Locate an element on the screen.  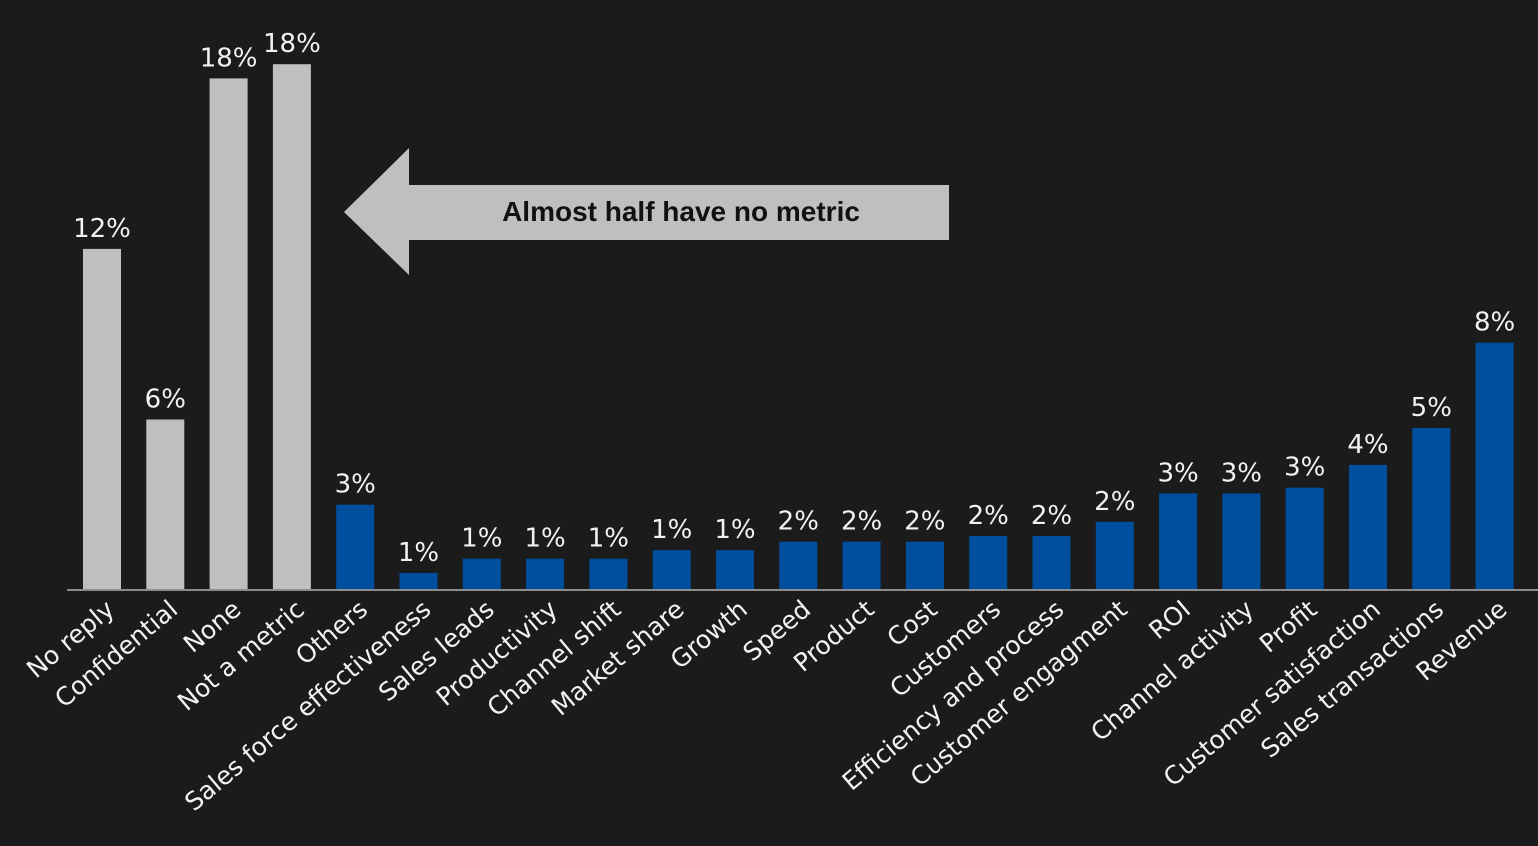
data-label-market-share: 1% is located at coordinates (671, 530).